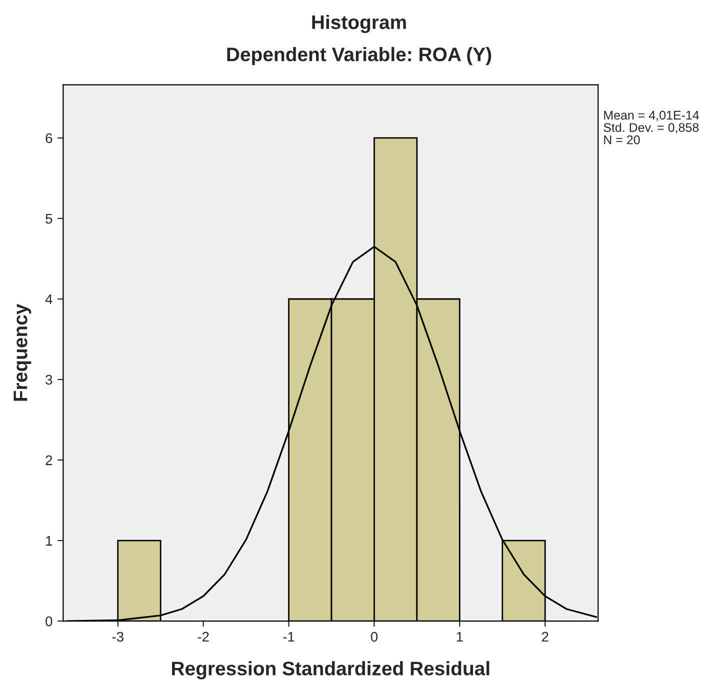 This screenshot has width=718, height=684. I want to click on x-tick-label: 1, so click(459, 637).